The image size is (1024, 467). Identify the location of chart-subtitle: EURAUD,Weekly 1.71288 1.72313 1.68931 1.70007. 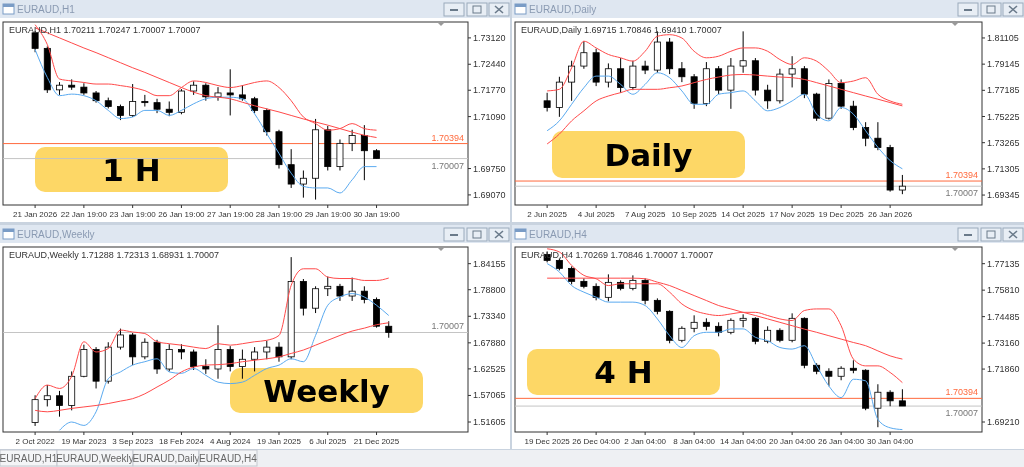
(114, 255).